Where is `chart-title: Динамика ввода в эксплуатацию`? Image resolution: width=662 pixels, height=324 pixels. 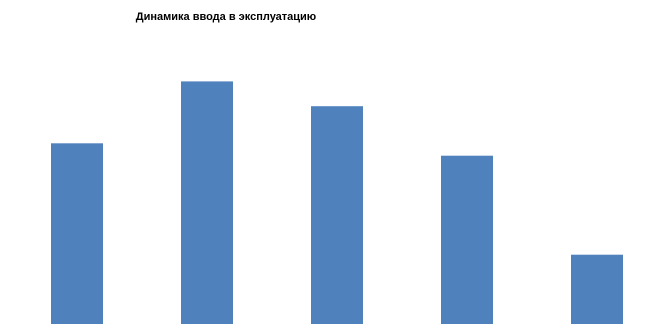
chart-title: Динамика ввода в эксплуатацию is located at coordinates (226, 17).